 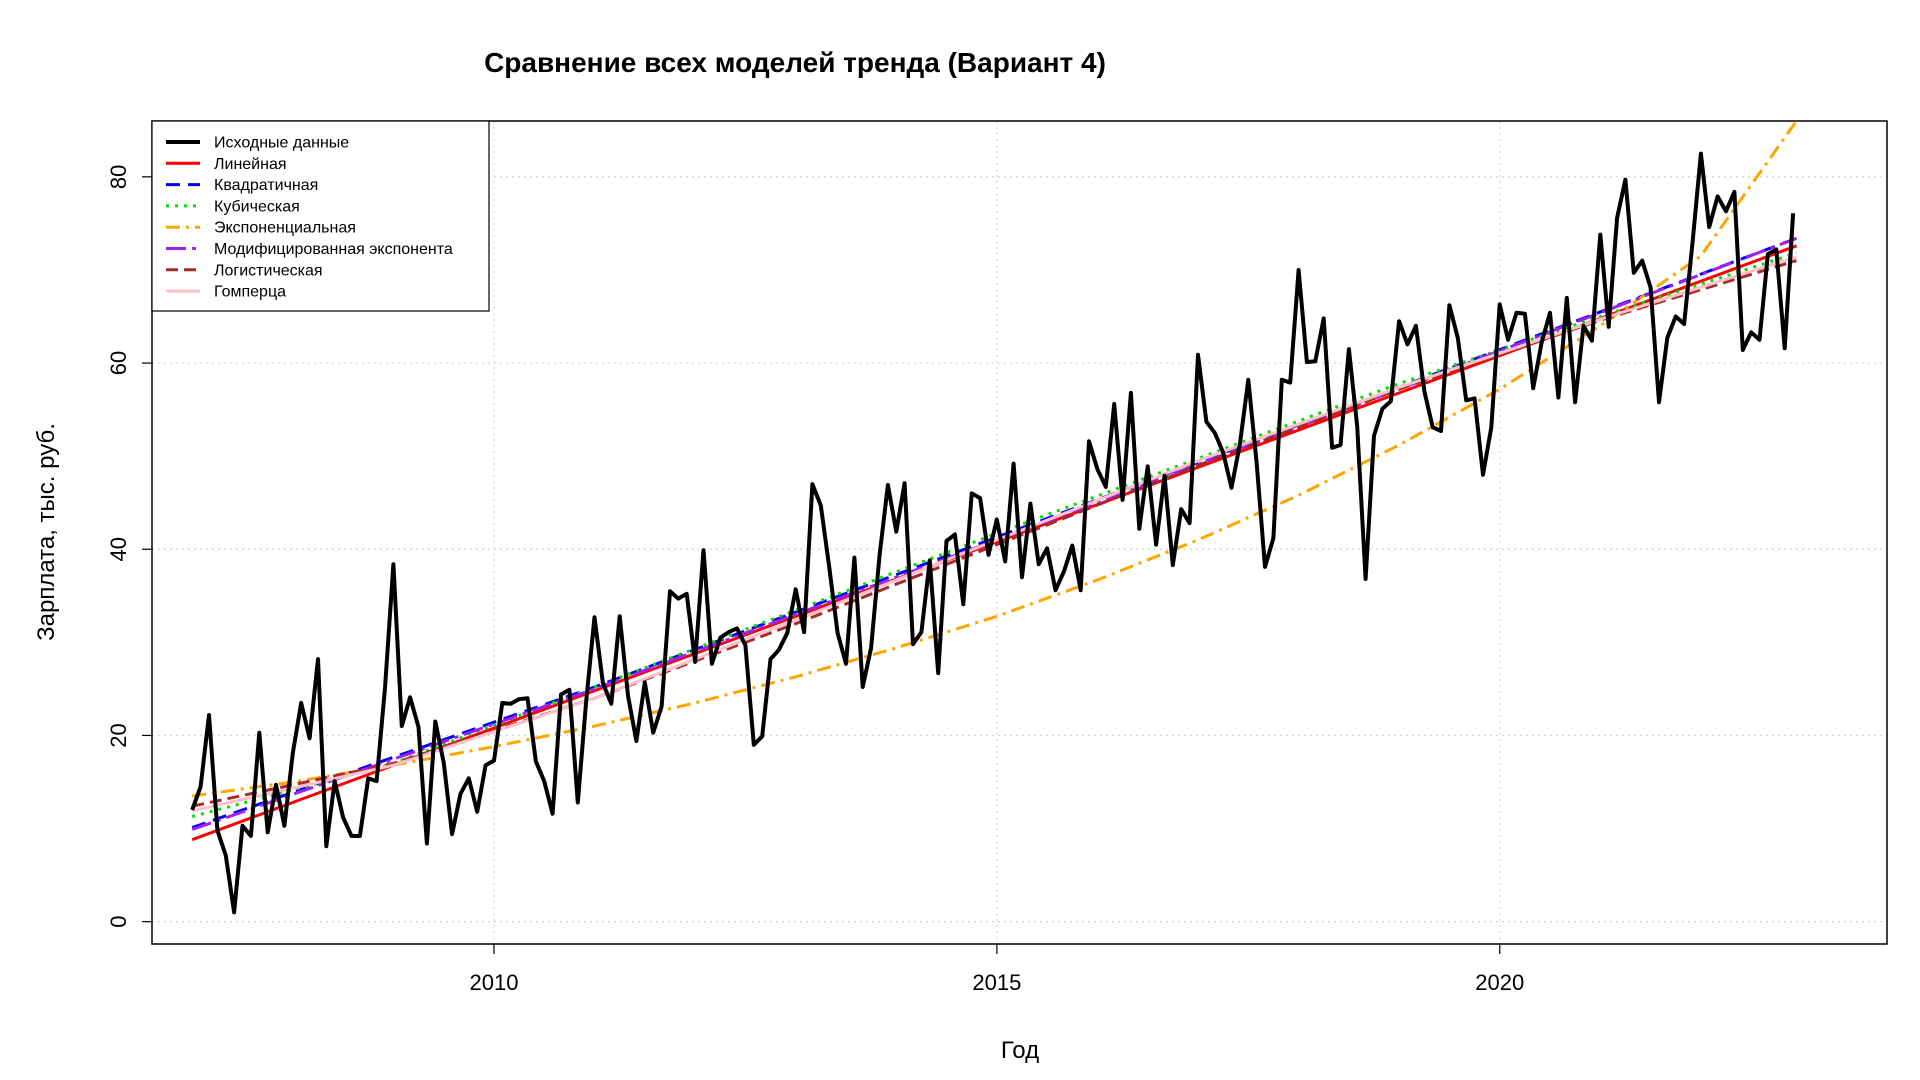 I want to click on legend-label: Гомперца, so click(x=250, y=292).